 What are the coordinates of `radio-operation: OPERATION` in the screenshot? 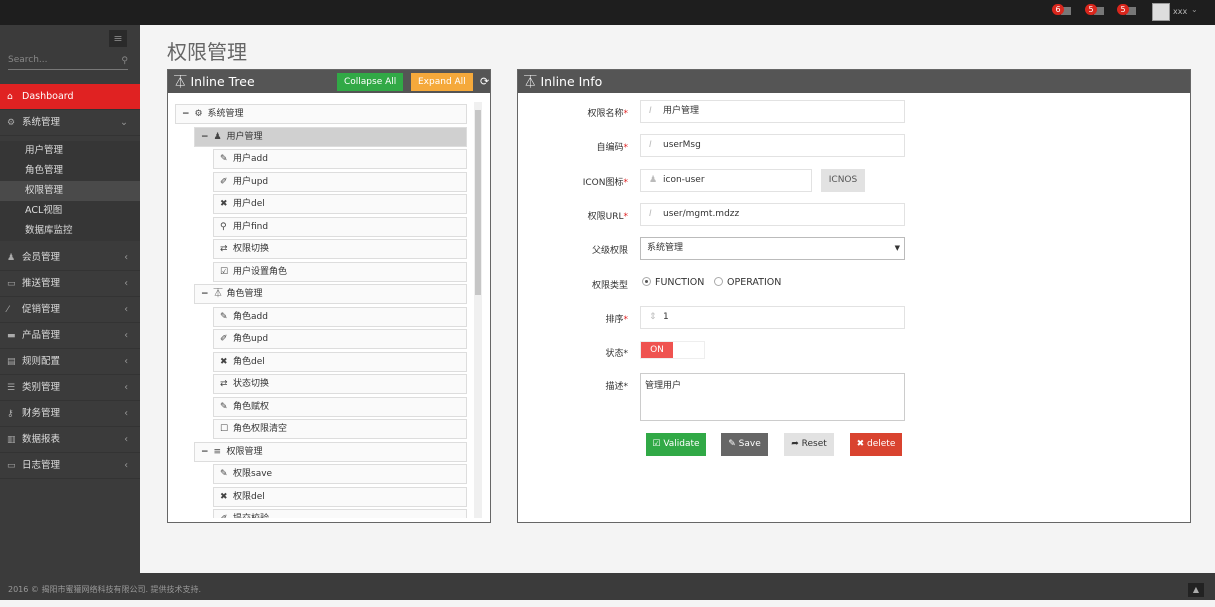 It's located at (747, 282).